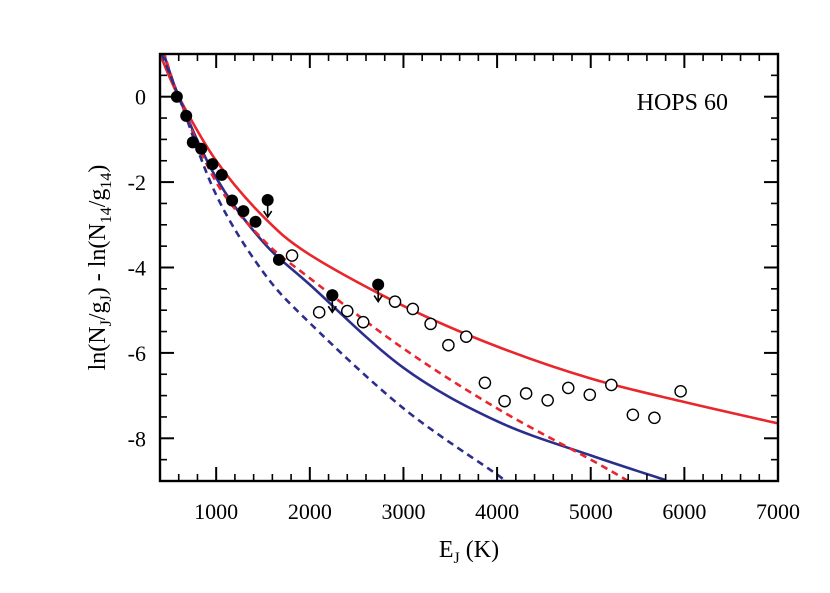 This screenshot has width=830, height=593. I want to click on y-tick-label: -2, so click(137, 182).